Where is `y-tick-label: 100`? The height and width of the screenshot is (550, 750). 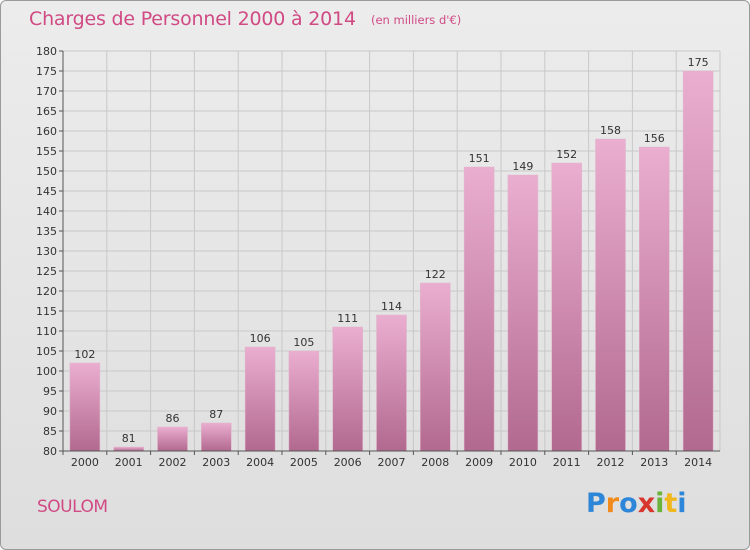
y-tick-label: 100 is located at coordinates (46, 371).